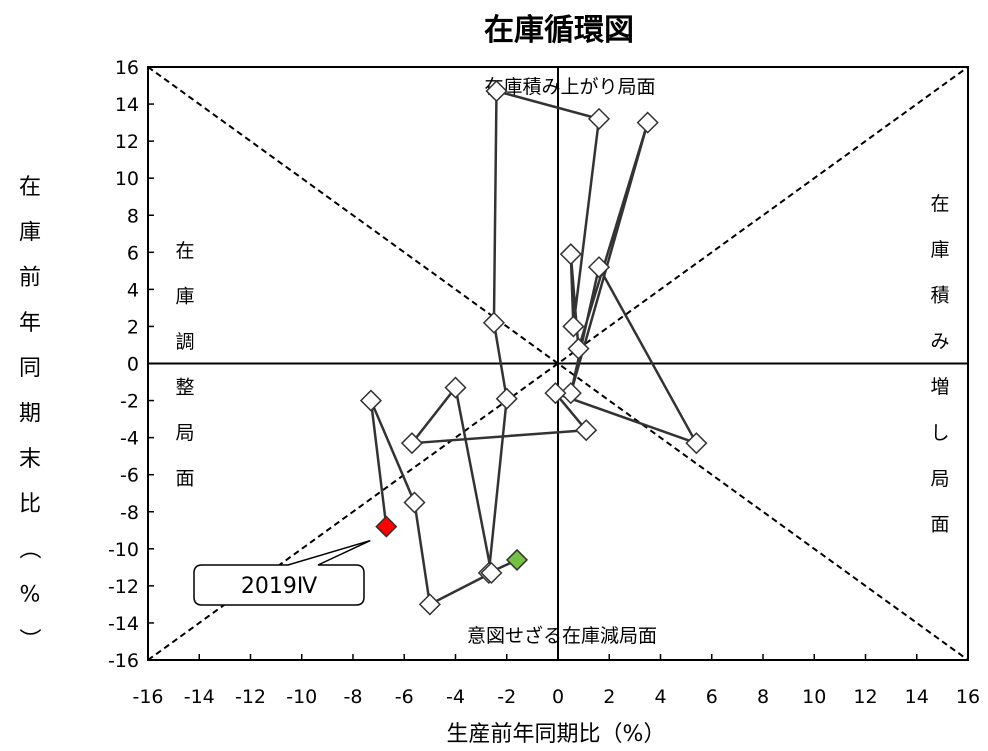 This screenshot has height=751, width=988. I want to click on callout-bubble, so click(282, 572).